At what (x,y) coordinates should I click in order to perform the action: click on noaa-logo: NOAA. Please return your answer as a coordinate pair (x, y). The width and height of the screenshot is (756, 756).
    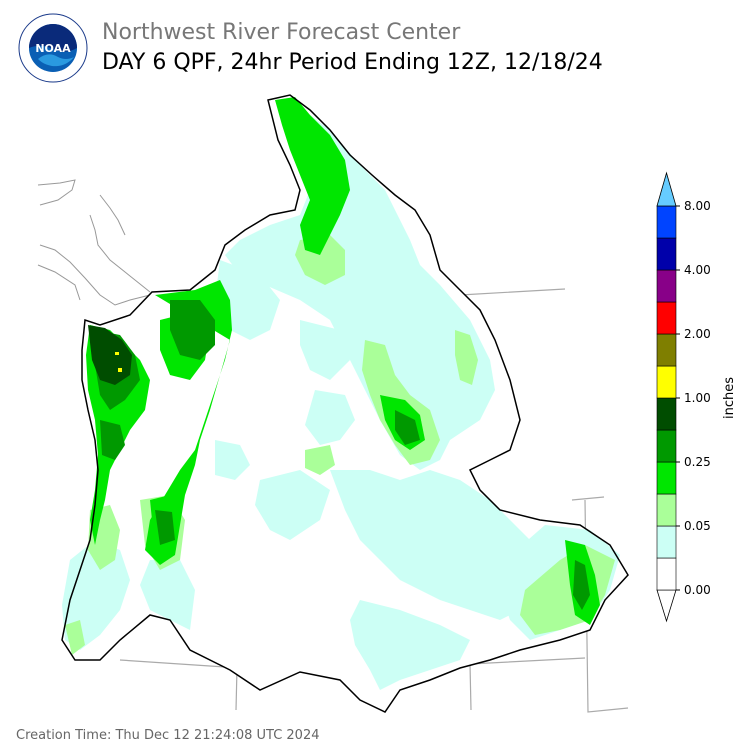
    Looking at the image, I should click on (53, 48).